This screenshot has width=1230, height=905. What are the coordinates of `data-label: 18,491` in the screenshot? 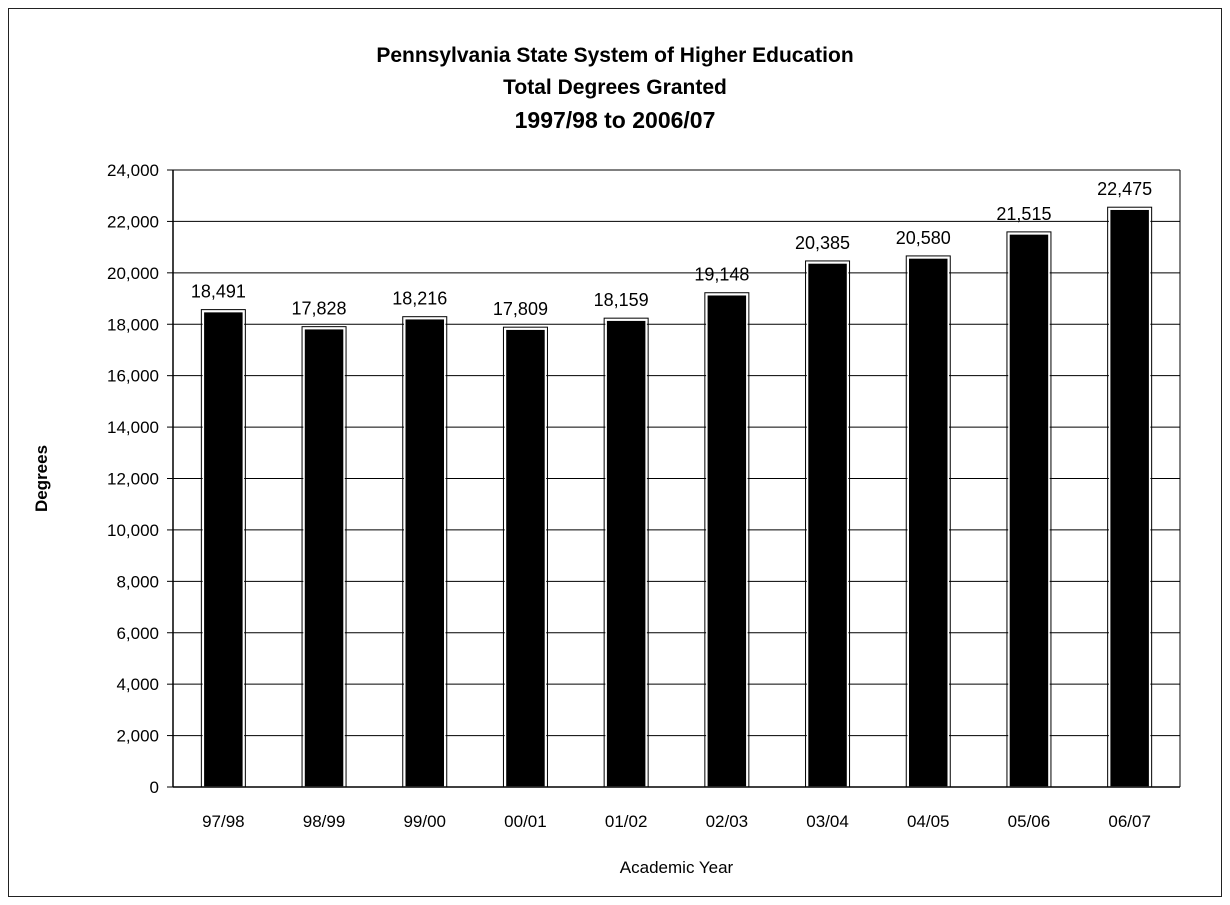 It's located at (218, 292).